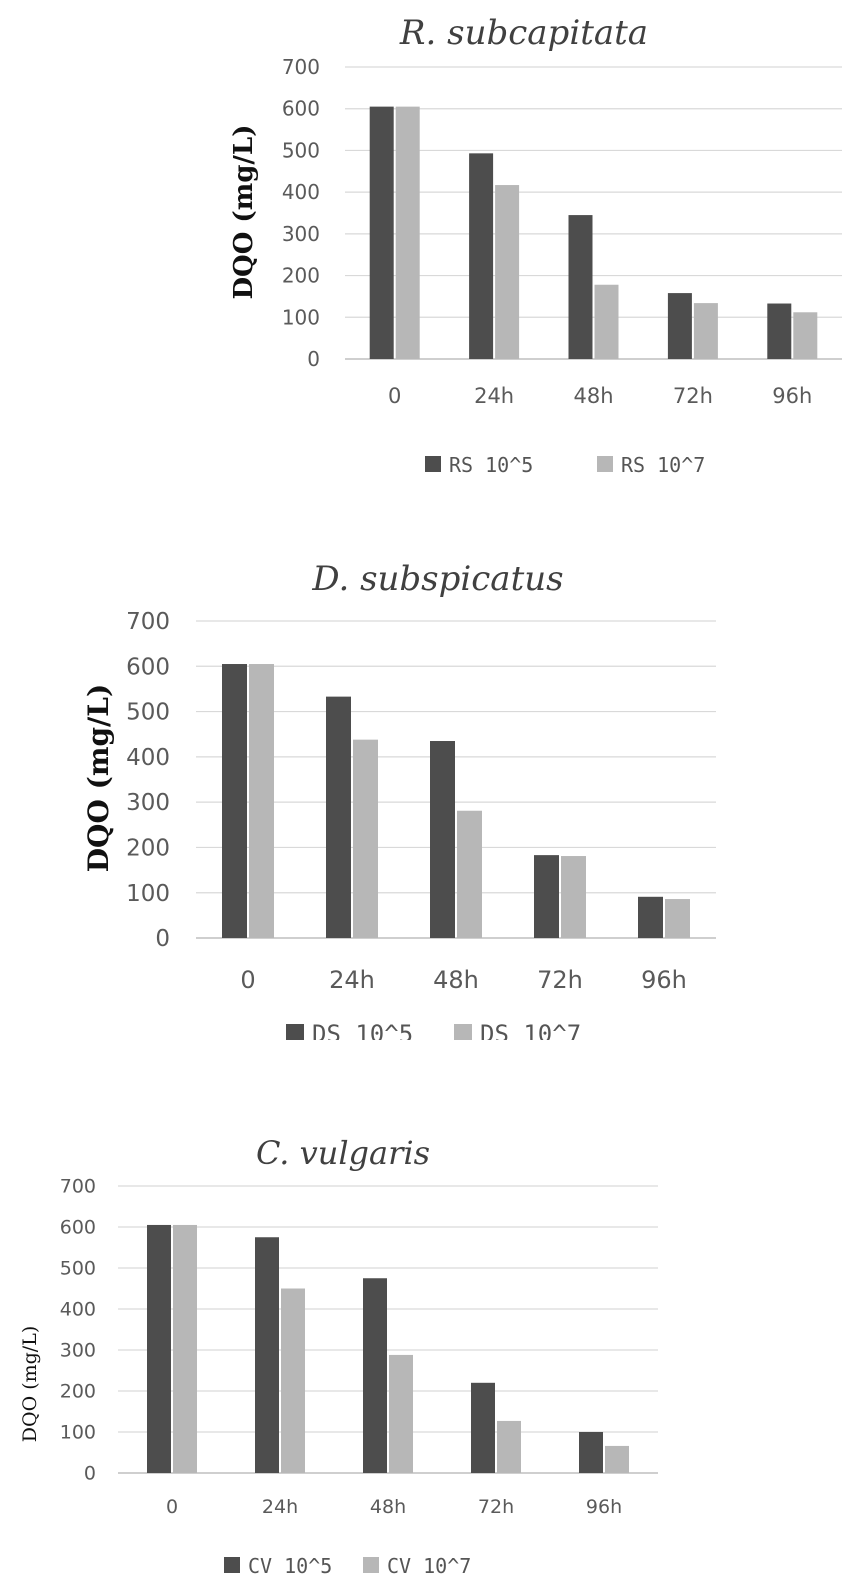 The width and height of the screenshot is (843, 1583). I want to click on legend-label: CV 10^7, so click(429, 1566).